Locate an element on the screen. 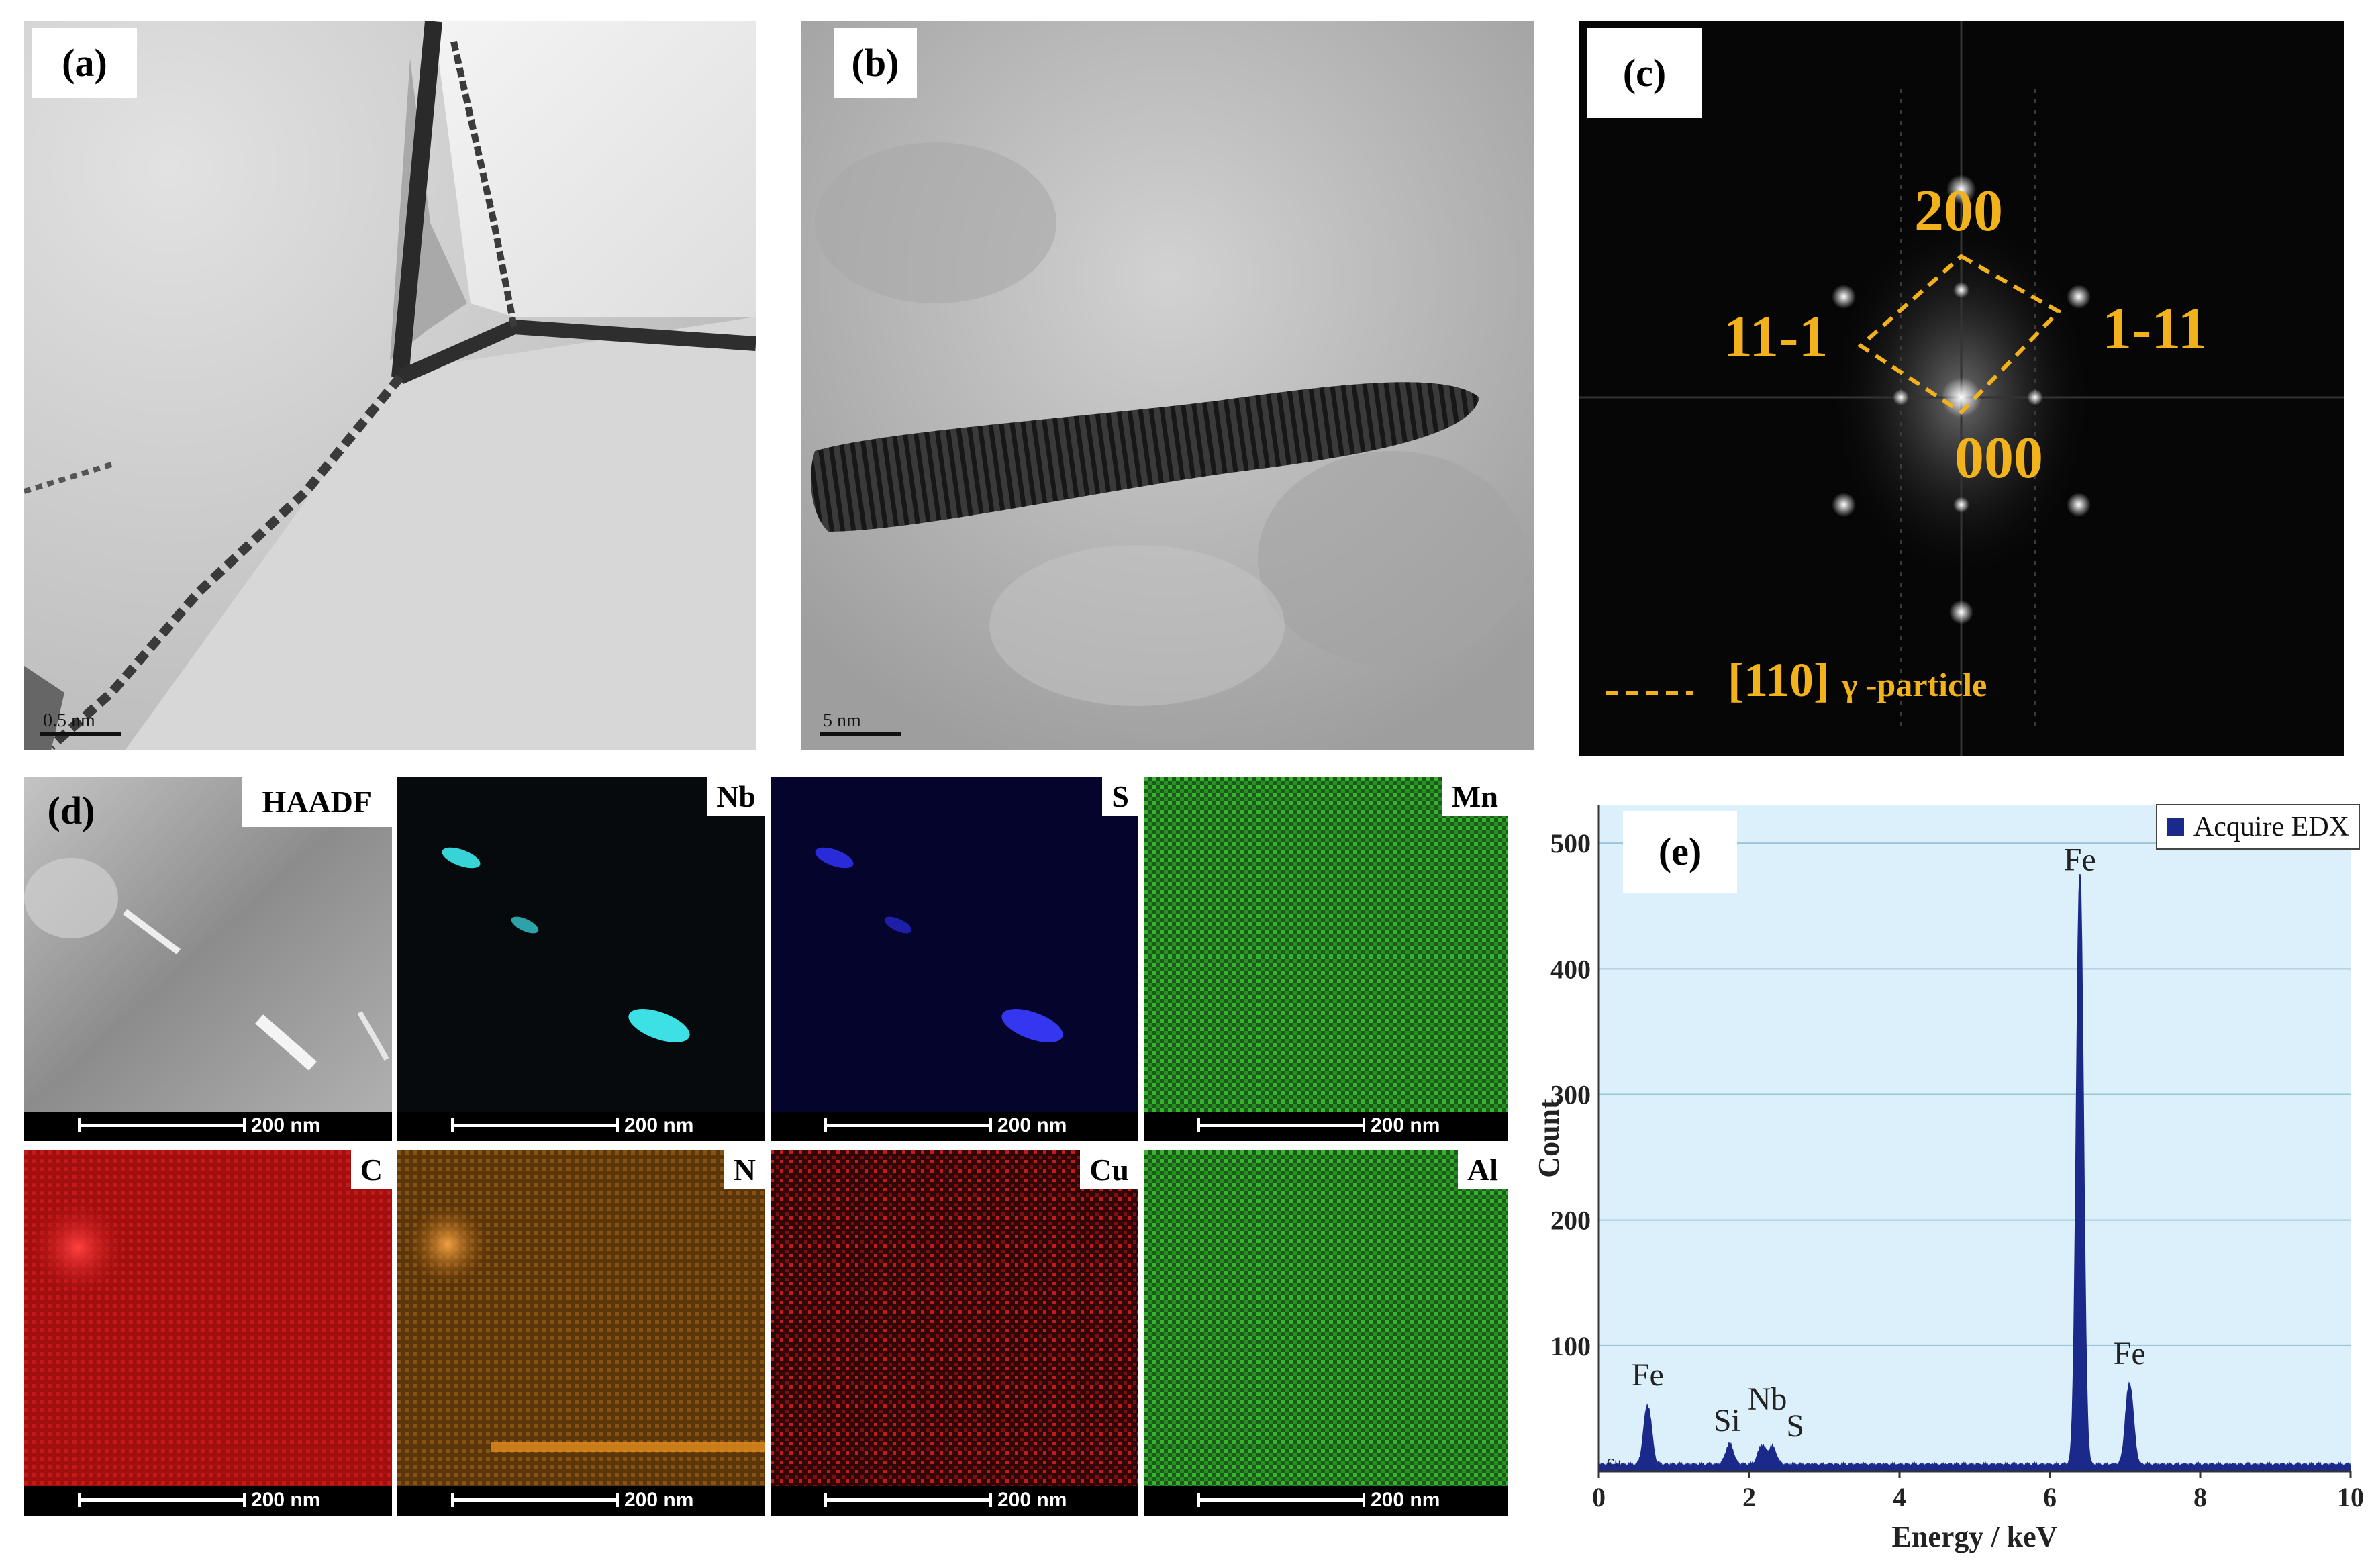  cu-map is located at coordinates (955, 1318).